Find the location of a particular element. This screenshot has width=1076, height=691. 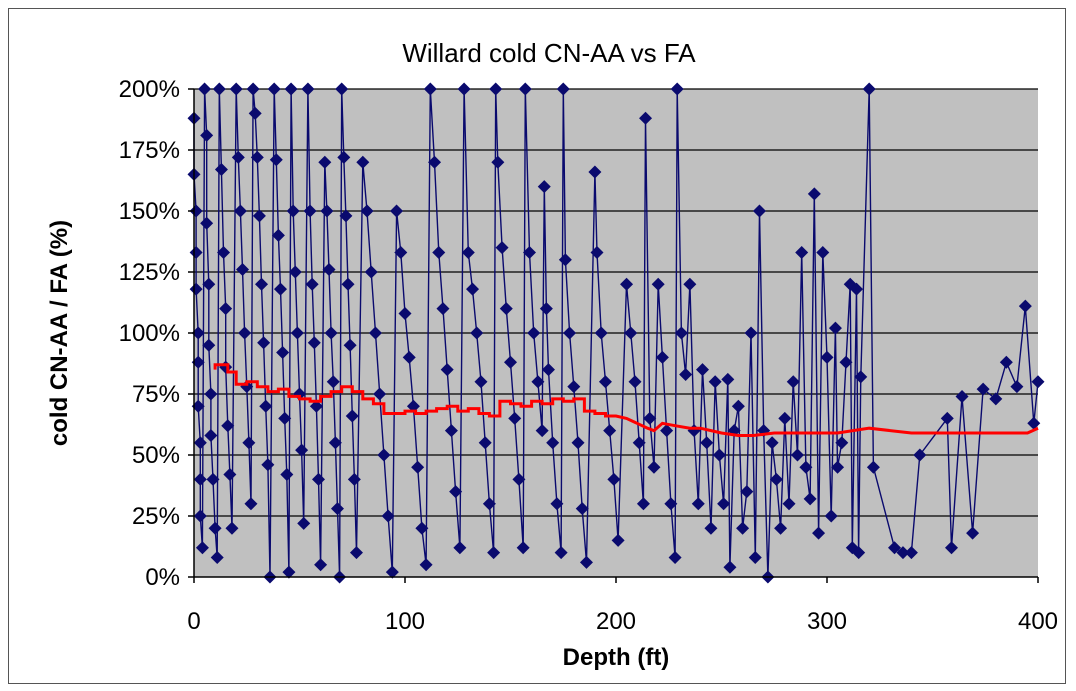

x-tick-label: 0 is located at coordinates (193, 621).